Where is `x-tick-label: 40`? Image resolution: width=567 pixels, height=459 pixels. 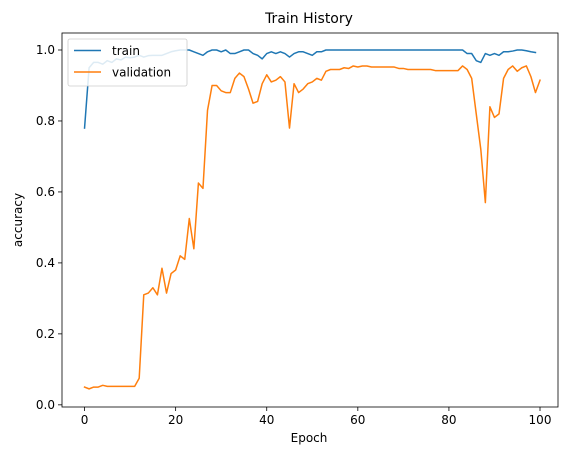 x-tick-label: 40 is located at coordinates (266, 420).